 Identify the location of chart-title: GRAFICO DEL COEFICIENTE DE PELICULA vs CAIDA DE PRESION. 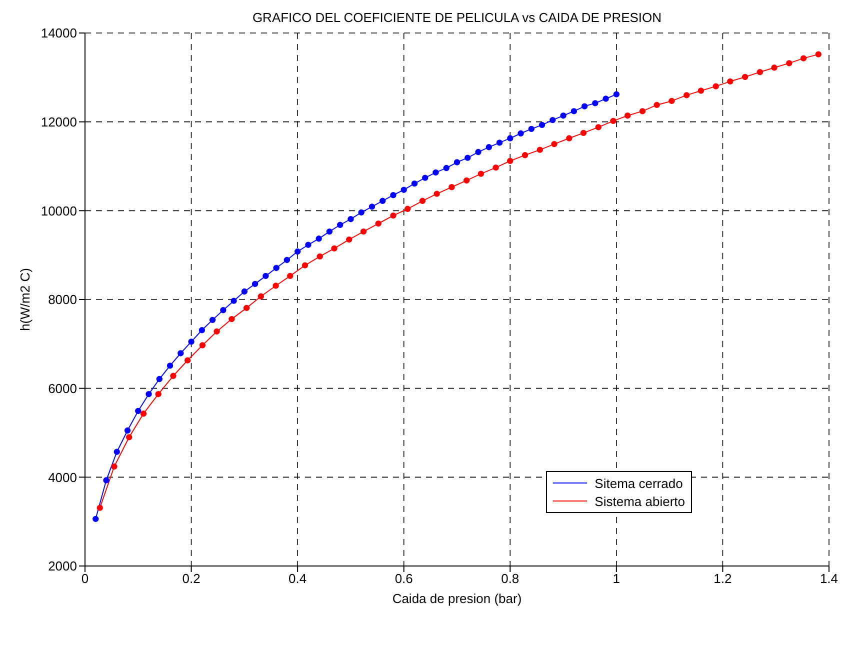
(457, 17).